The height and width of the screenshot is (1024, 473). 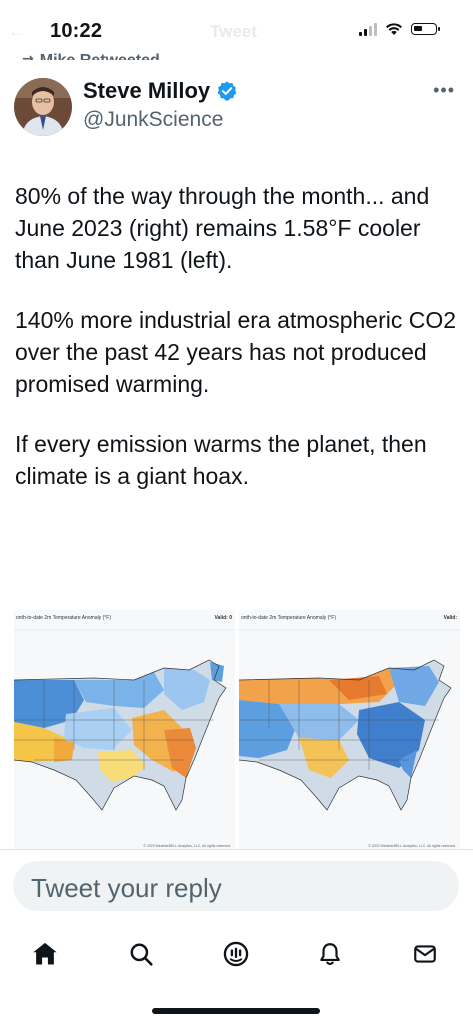 I want to click on retweet-icon: ⇄, so click(x=28, y=56).